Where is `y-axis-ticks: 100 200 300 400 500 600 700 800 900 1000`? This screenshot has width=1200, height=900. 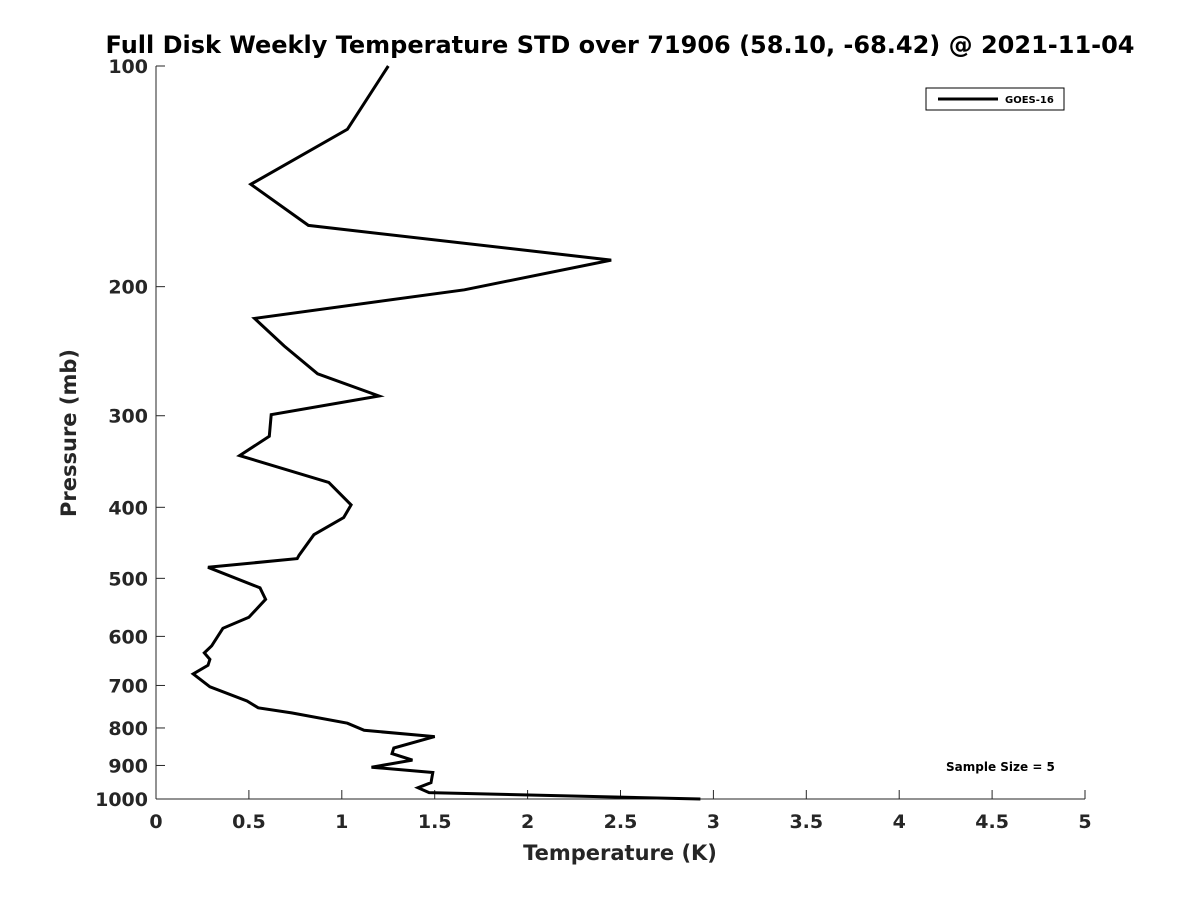
y-axis-ticks: 100 200 300 400 500 600 700 800 900 1000 is located at coordinates (130, 433).